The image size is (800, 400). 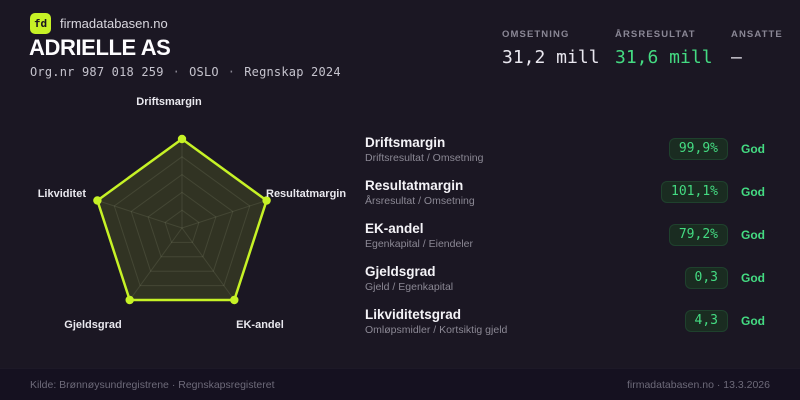 I want to click on metric-value-badge: 101,1%, so click(x=694, y=192).